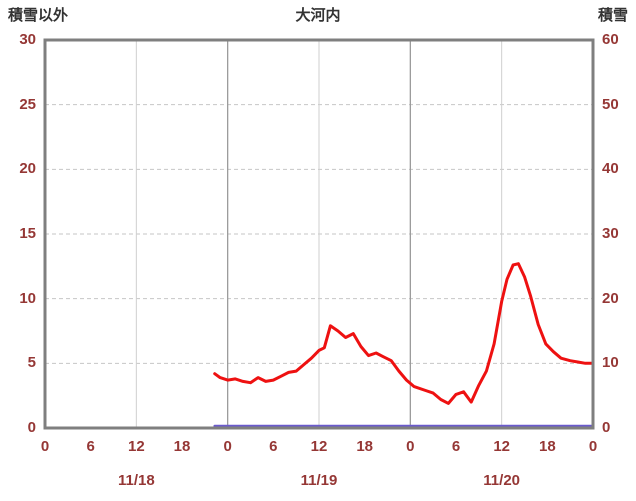 Image resolution: width=636 pixels, height=501 pixels. What do you see at coordinates (318, 15) in the screenshot?
I see `chart-title: 大河内` at bounding box center [318, 15].